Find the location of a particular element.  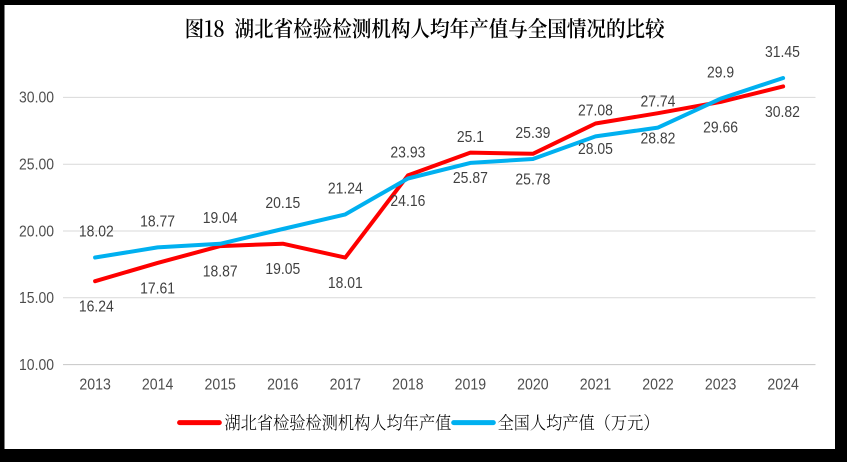

svg-text: 2020 is located at coordinates (533, 385).